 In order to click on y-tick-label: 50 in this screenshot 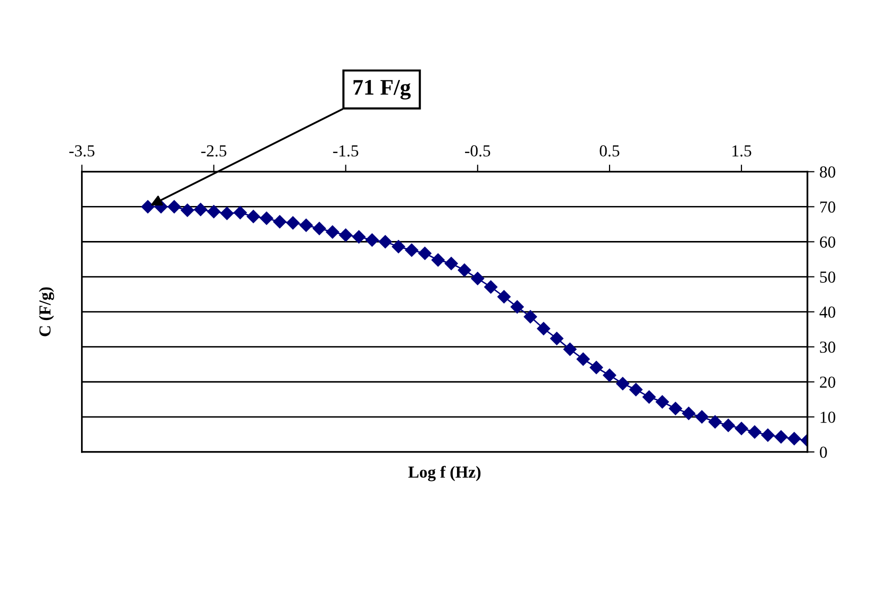, I will do `click(828, 277)`.